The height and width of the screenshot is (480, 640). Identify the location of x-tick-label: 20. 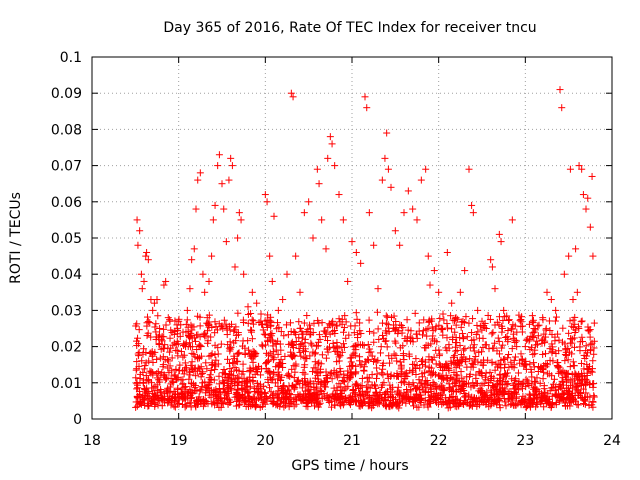
(265, 441).